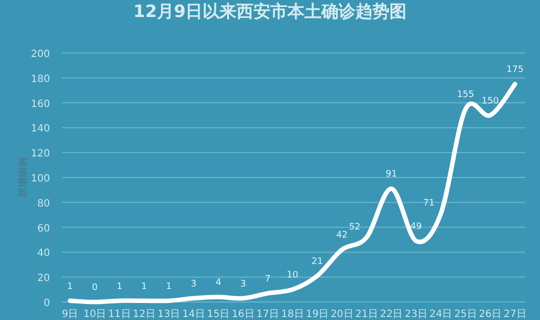 This screenshot has width=540, height=320. What do you see at coordinates (218, 314) in the screenshot?
I see `x-tick-label: 15日` at bounding box center [218, 314].